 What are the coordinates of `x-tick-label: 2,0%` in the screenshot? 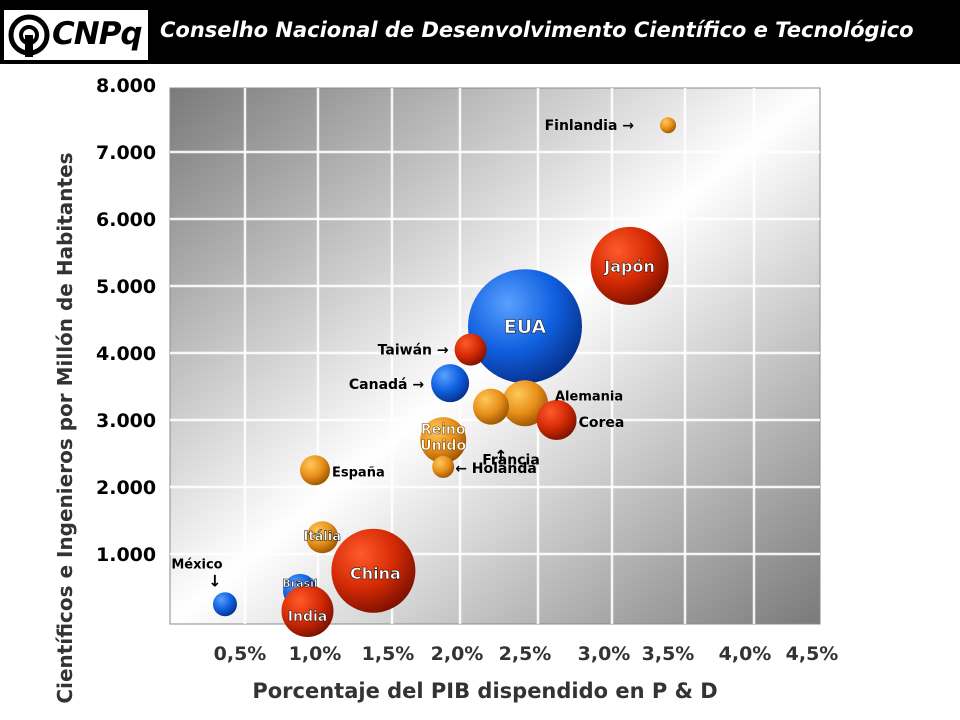 It's located at (457, 654).